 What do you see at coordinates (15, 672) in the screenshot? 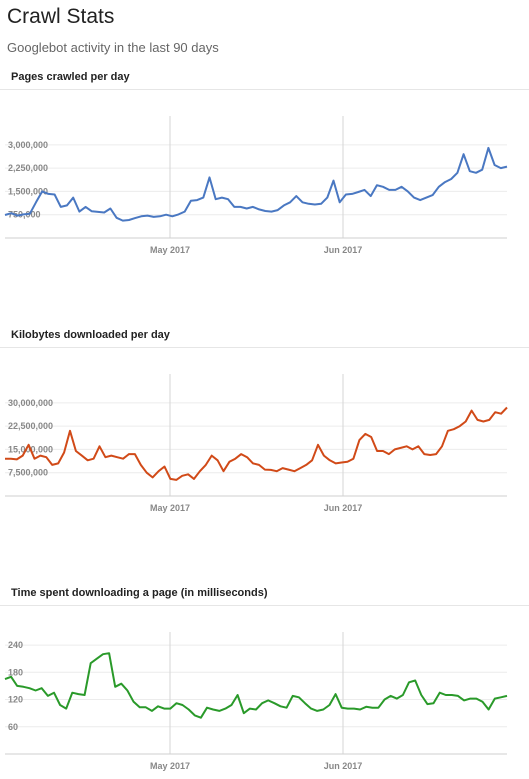
I see `y-tick-label: 180` at bounding box center [15, 672].